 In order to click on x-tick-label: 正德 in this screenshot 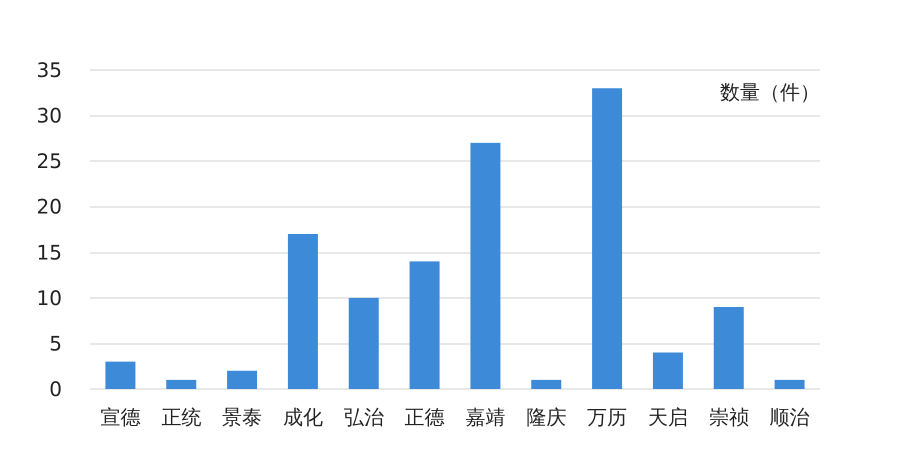, I will do `click(424, 417)`.